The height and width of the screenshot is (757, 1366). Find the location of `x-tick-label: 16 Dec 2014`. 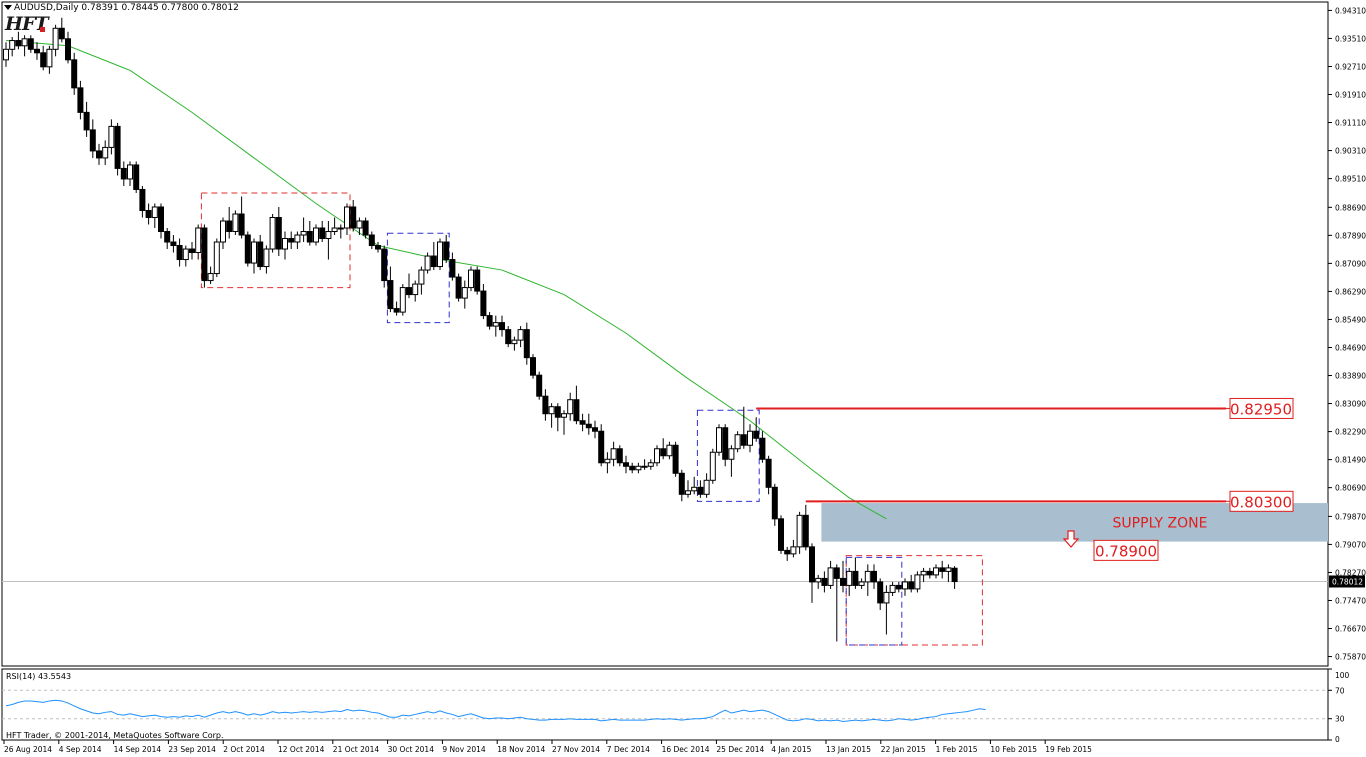

x-tick-label: 16 Dec 2014 is located at coordinates (686, 749).